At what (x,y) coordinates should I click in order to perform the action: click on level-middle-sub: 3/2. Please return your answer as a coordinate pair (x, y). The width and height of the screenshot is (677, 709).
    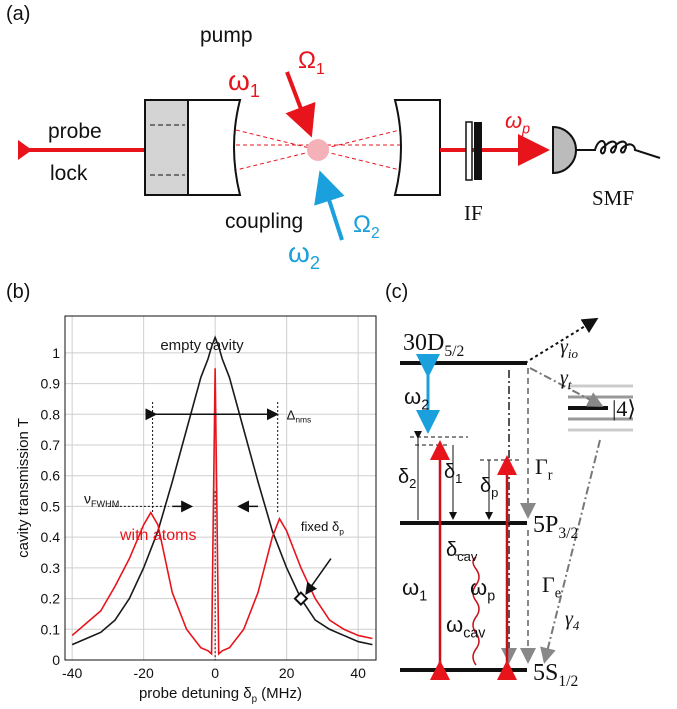
    Looking at the image, I should click on (568, 533).